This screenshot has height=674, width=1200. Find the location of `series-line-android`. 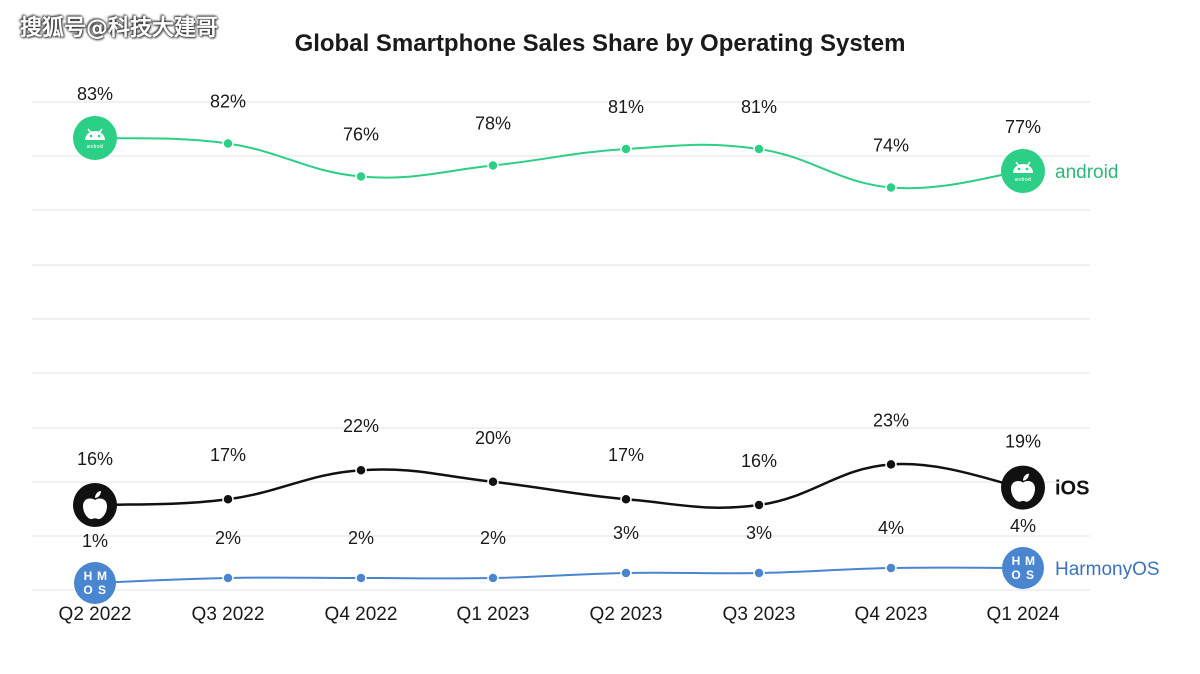

series-line-android is located at coordinates (559, 163).